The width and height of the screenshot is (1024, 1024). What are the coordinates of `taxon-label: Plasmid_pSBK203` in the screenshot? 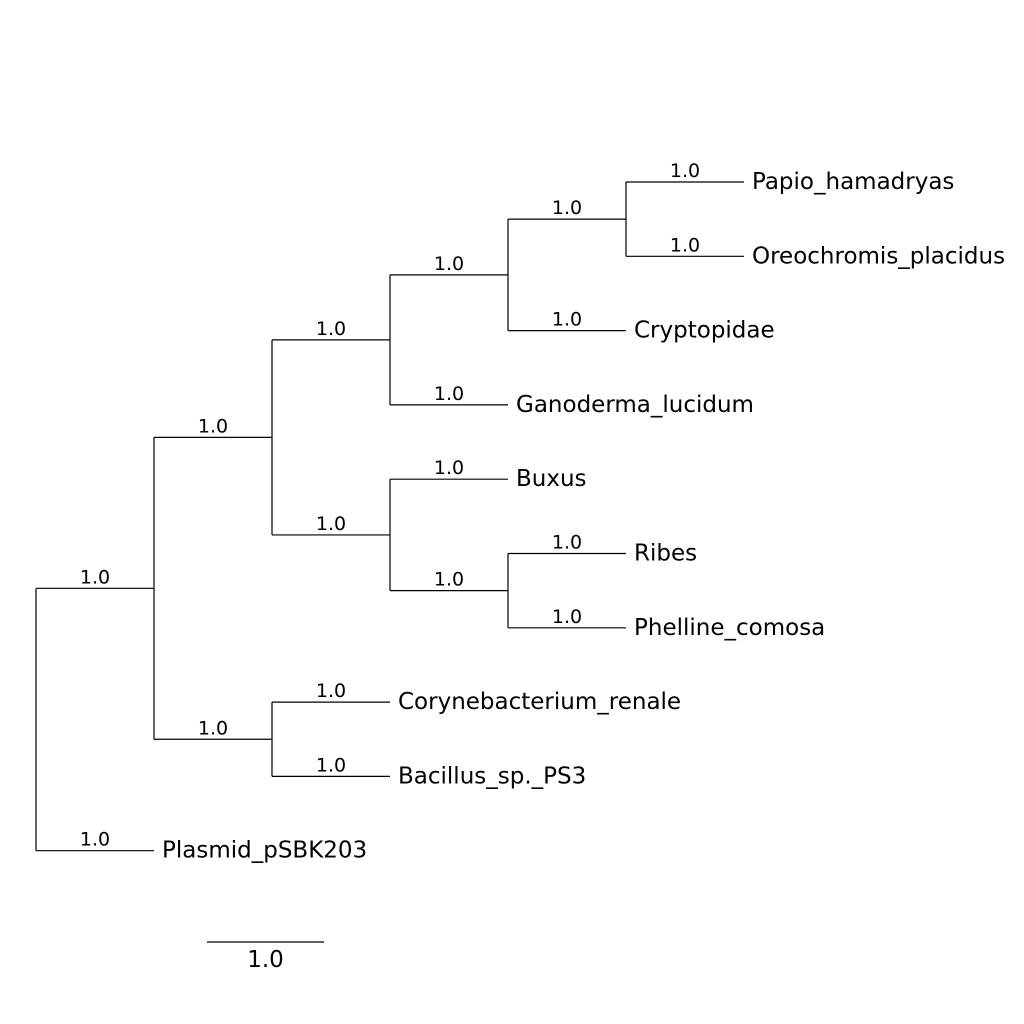 It's located at (264, 851).